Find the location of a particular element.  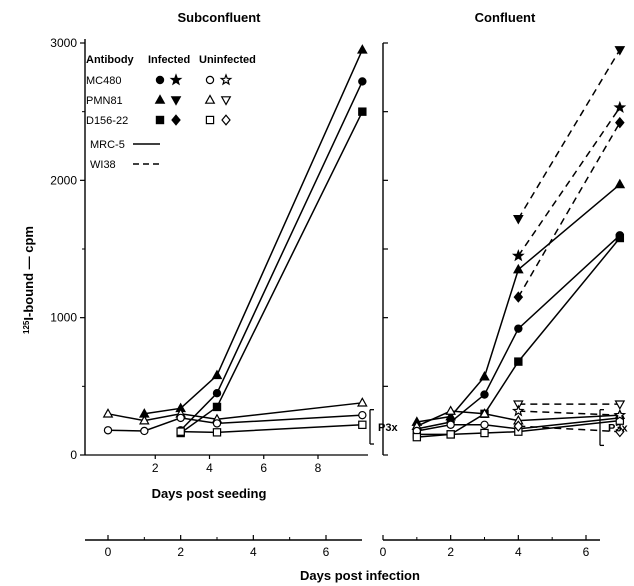

inner-x-tick-label: 6 is located at coordinates (263, 468).